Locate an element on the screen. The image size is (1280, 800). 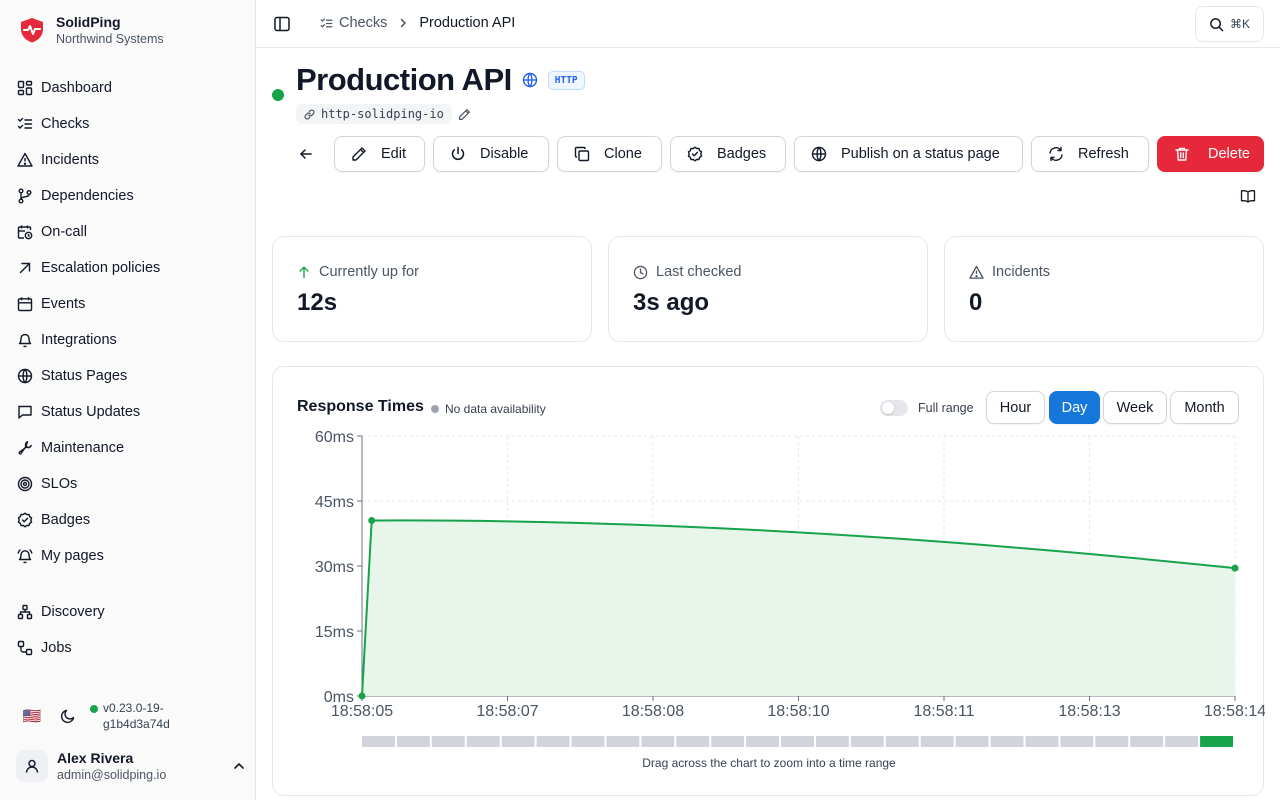
toggle-switch is located at coordinates (894, 408).